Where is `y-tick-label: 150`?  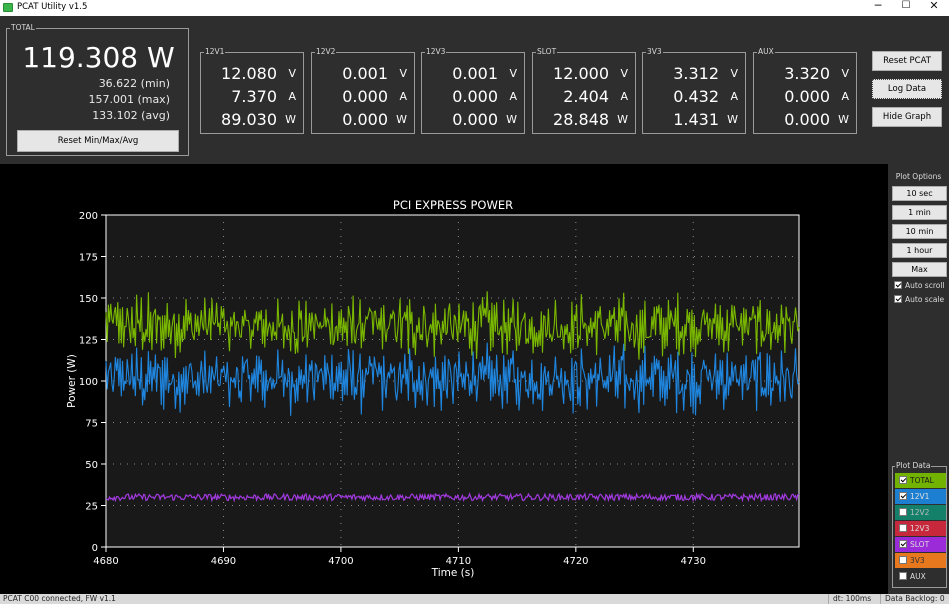 y-tick-label: 150 is located at coordinates (88, 299).